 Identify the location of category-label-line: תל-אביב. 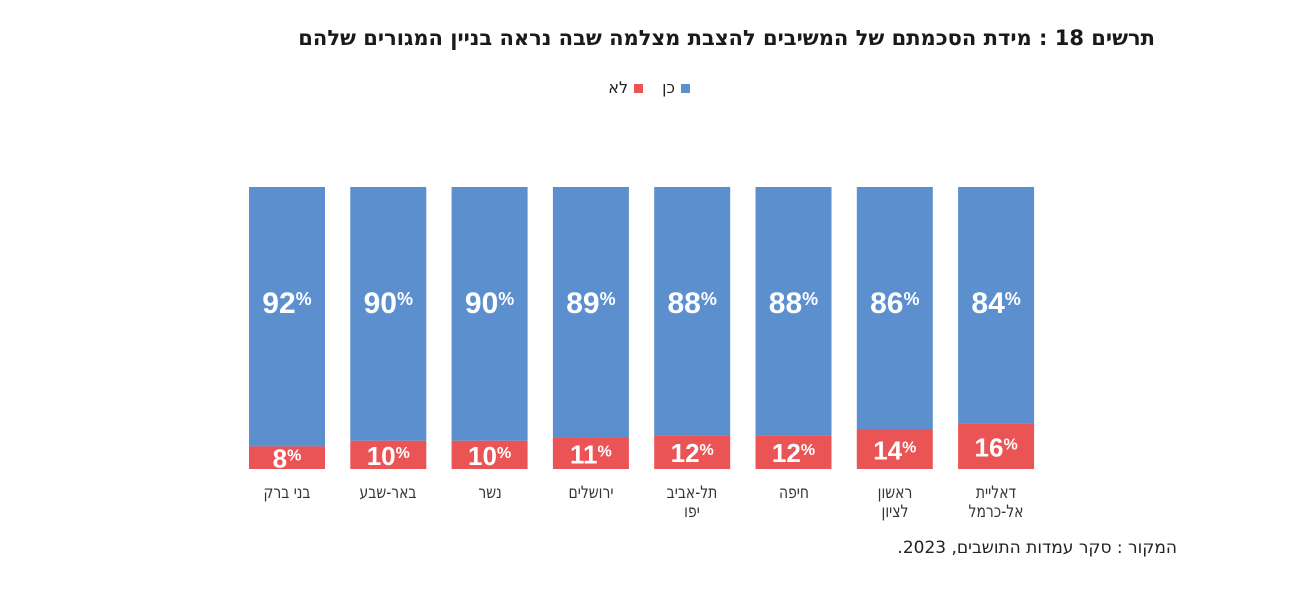
(692, 493).